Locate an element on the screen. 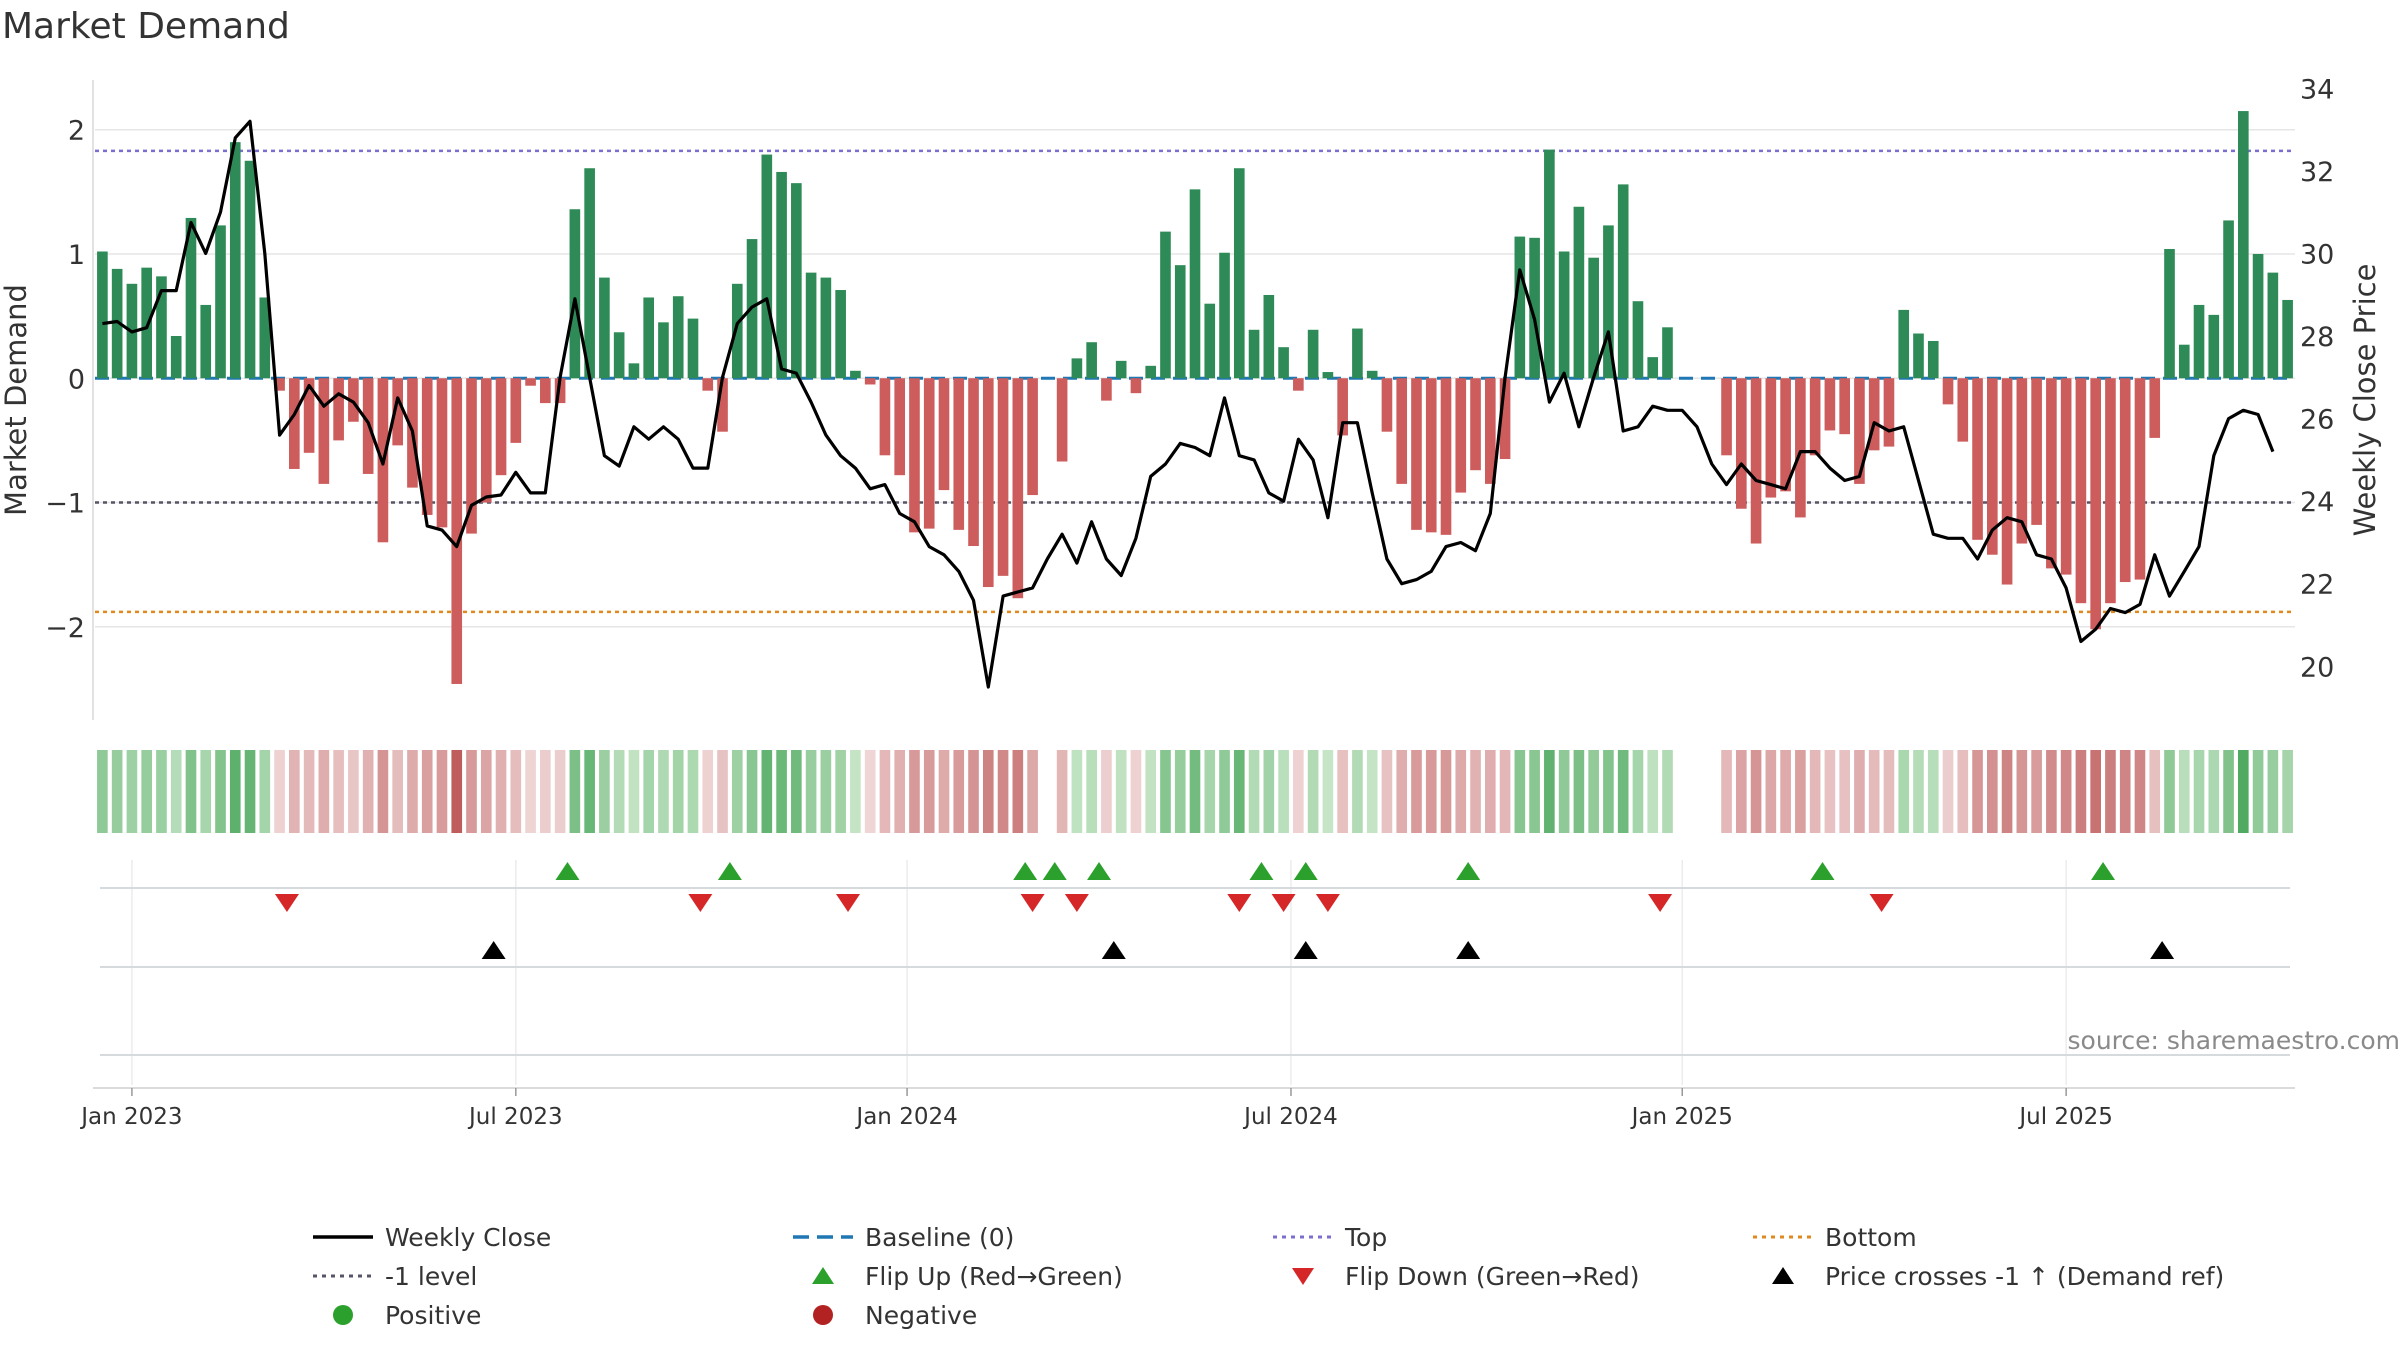 This screenshot has width=2400, height=1350. legend-item: Price crosses -1 ↑ (Demand ref) is located at coordinates (1998, 1276).